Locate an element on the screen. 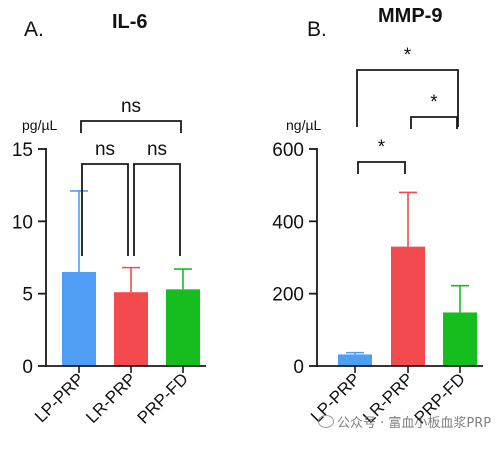 The height and width of the screenshot is (450, 500). panel-a-y-tick-label-0: 0 is located at coordinates (27, 367).